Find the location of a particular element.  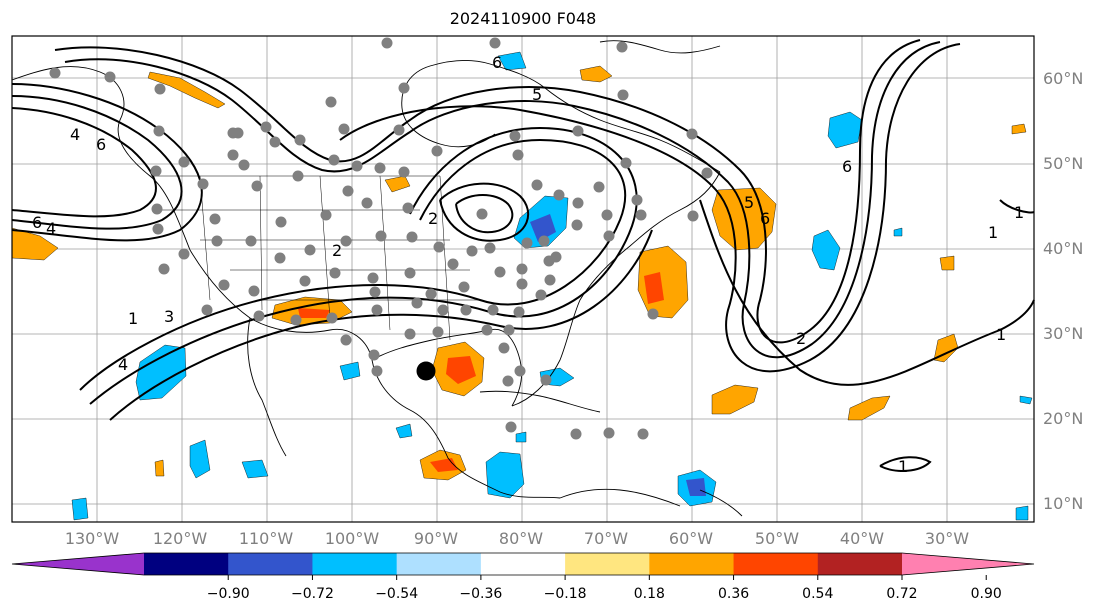

lon-label: 100°W is located at coordinates (352, 538).